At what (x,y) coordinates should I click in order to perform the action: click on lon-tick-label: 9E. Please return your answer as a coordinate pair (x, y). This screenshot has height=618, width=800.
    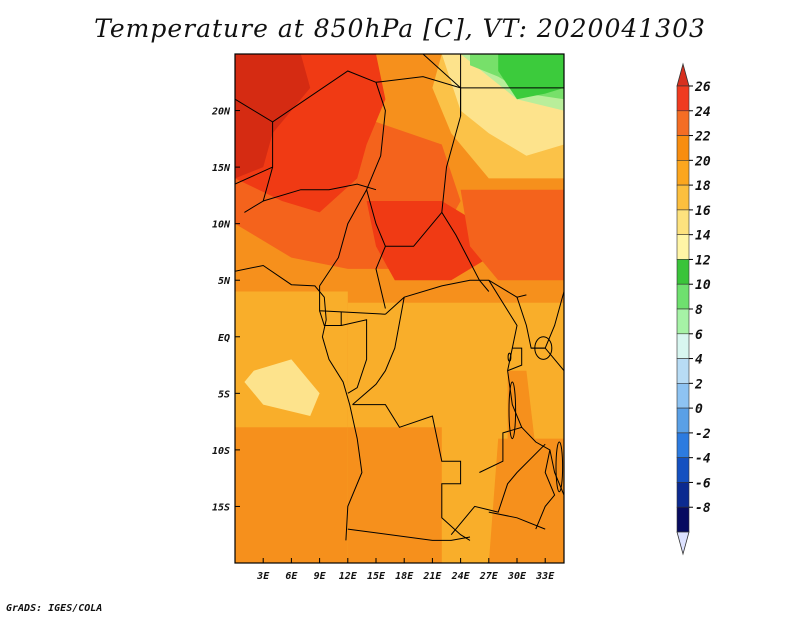
    Looking at the image, I should click on (320, 576).